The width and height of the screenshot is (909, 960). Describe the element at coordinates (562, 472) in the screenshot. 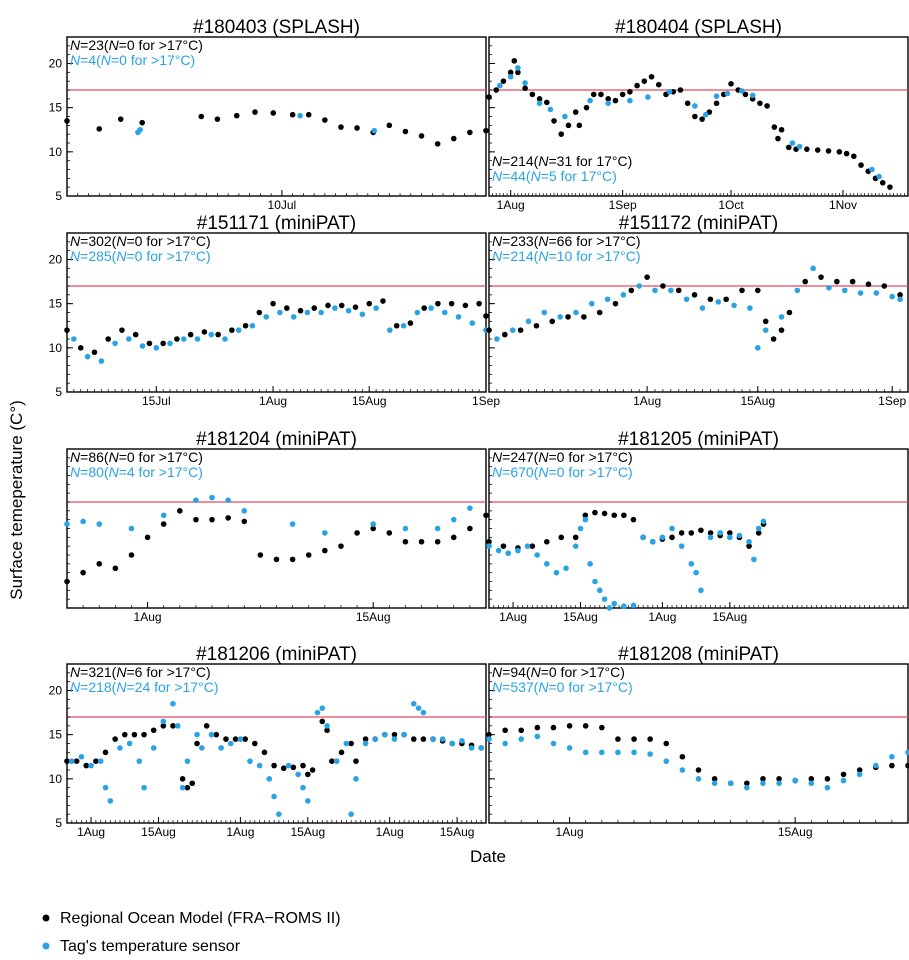

I see `n-annotation: N=670(N=0 for >17°C)` at that location.